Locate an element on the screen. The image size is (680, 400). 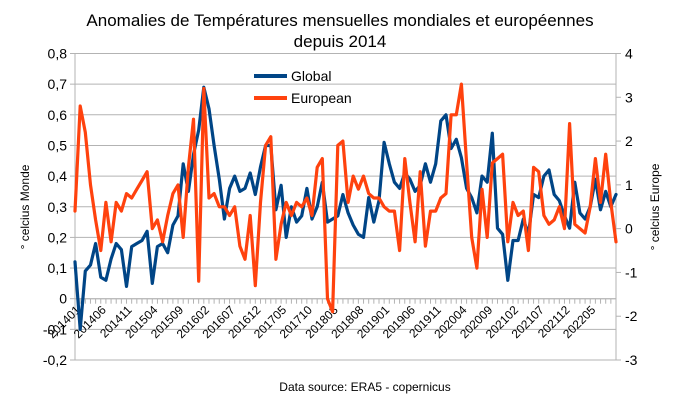
y2-tick-label: 4 is located at coordinates (629, 54).